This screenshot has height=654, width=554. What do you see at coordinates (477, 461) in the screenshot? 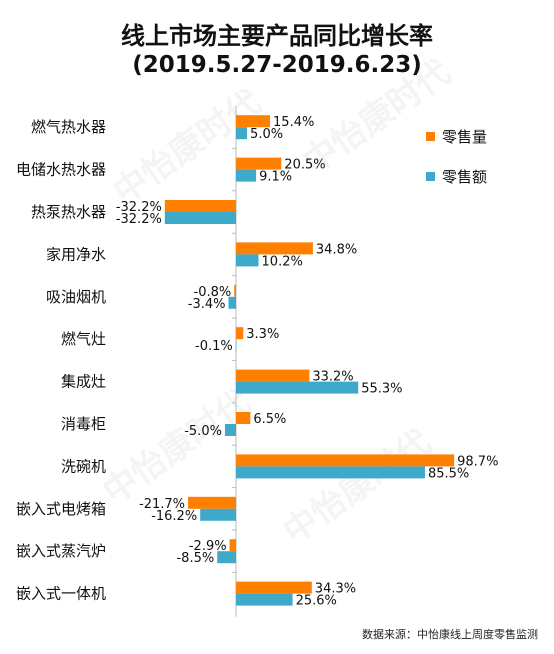
I see `data-label: 98.7%` at bounding box center [477, 461].